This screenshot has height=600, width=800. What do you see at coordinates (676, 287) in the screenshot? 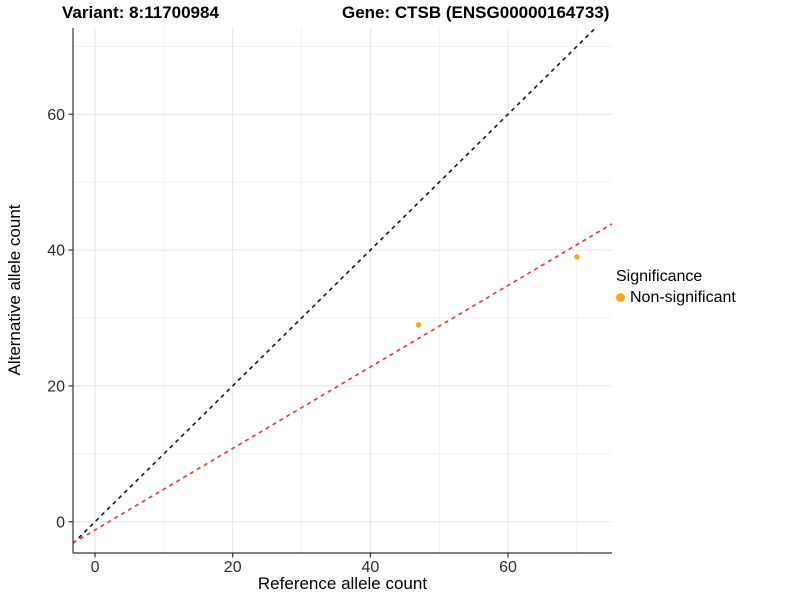
I see `legend: Significance Non-significant` at bounding box center [676, 287].